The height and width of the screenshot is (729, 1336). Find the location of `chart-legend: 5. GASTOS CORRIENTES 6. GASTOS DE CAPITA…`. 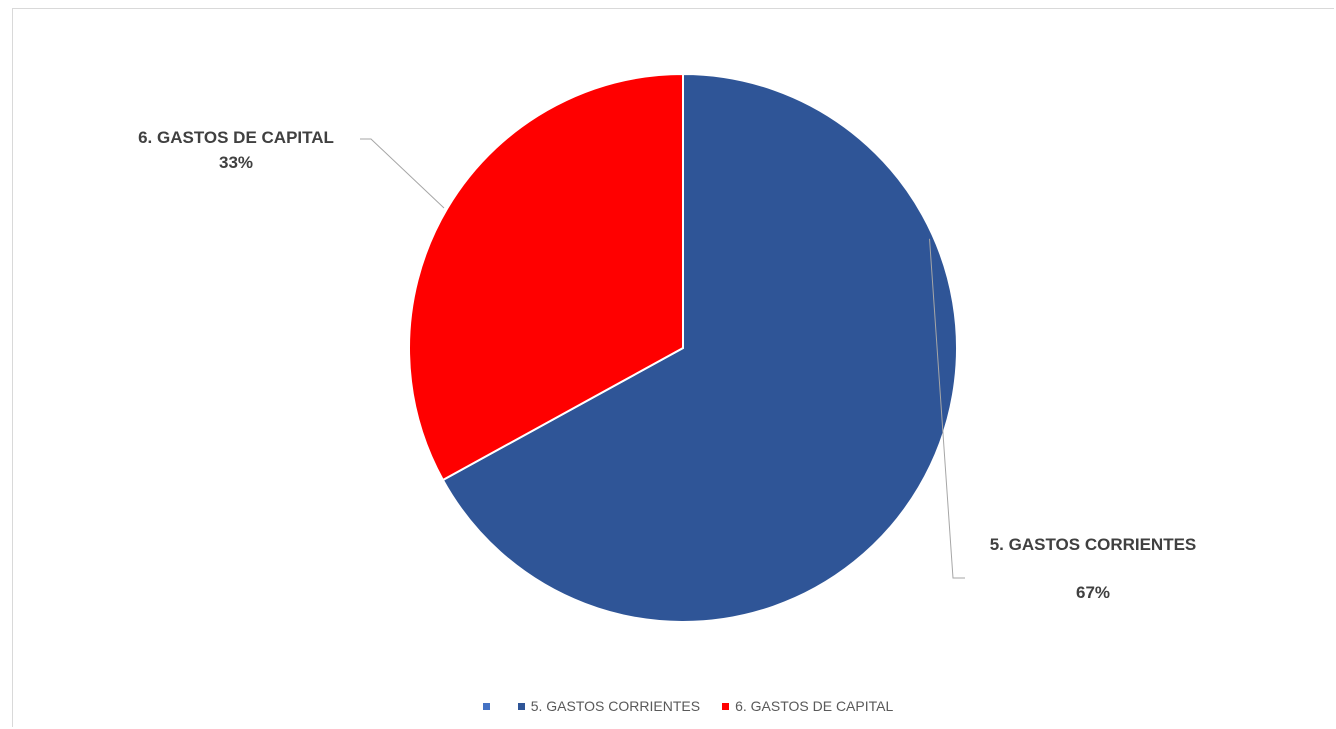

chart-legend: 5. GASTOS CORRIENTES 6. GASTOS DE CAPITA… is located at coordinates (668, 706).